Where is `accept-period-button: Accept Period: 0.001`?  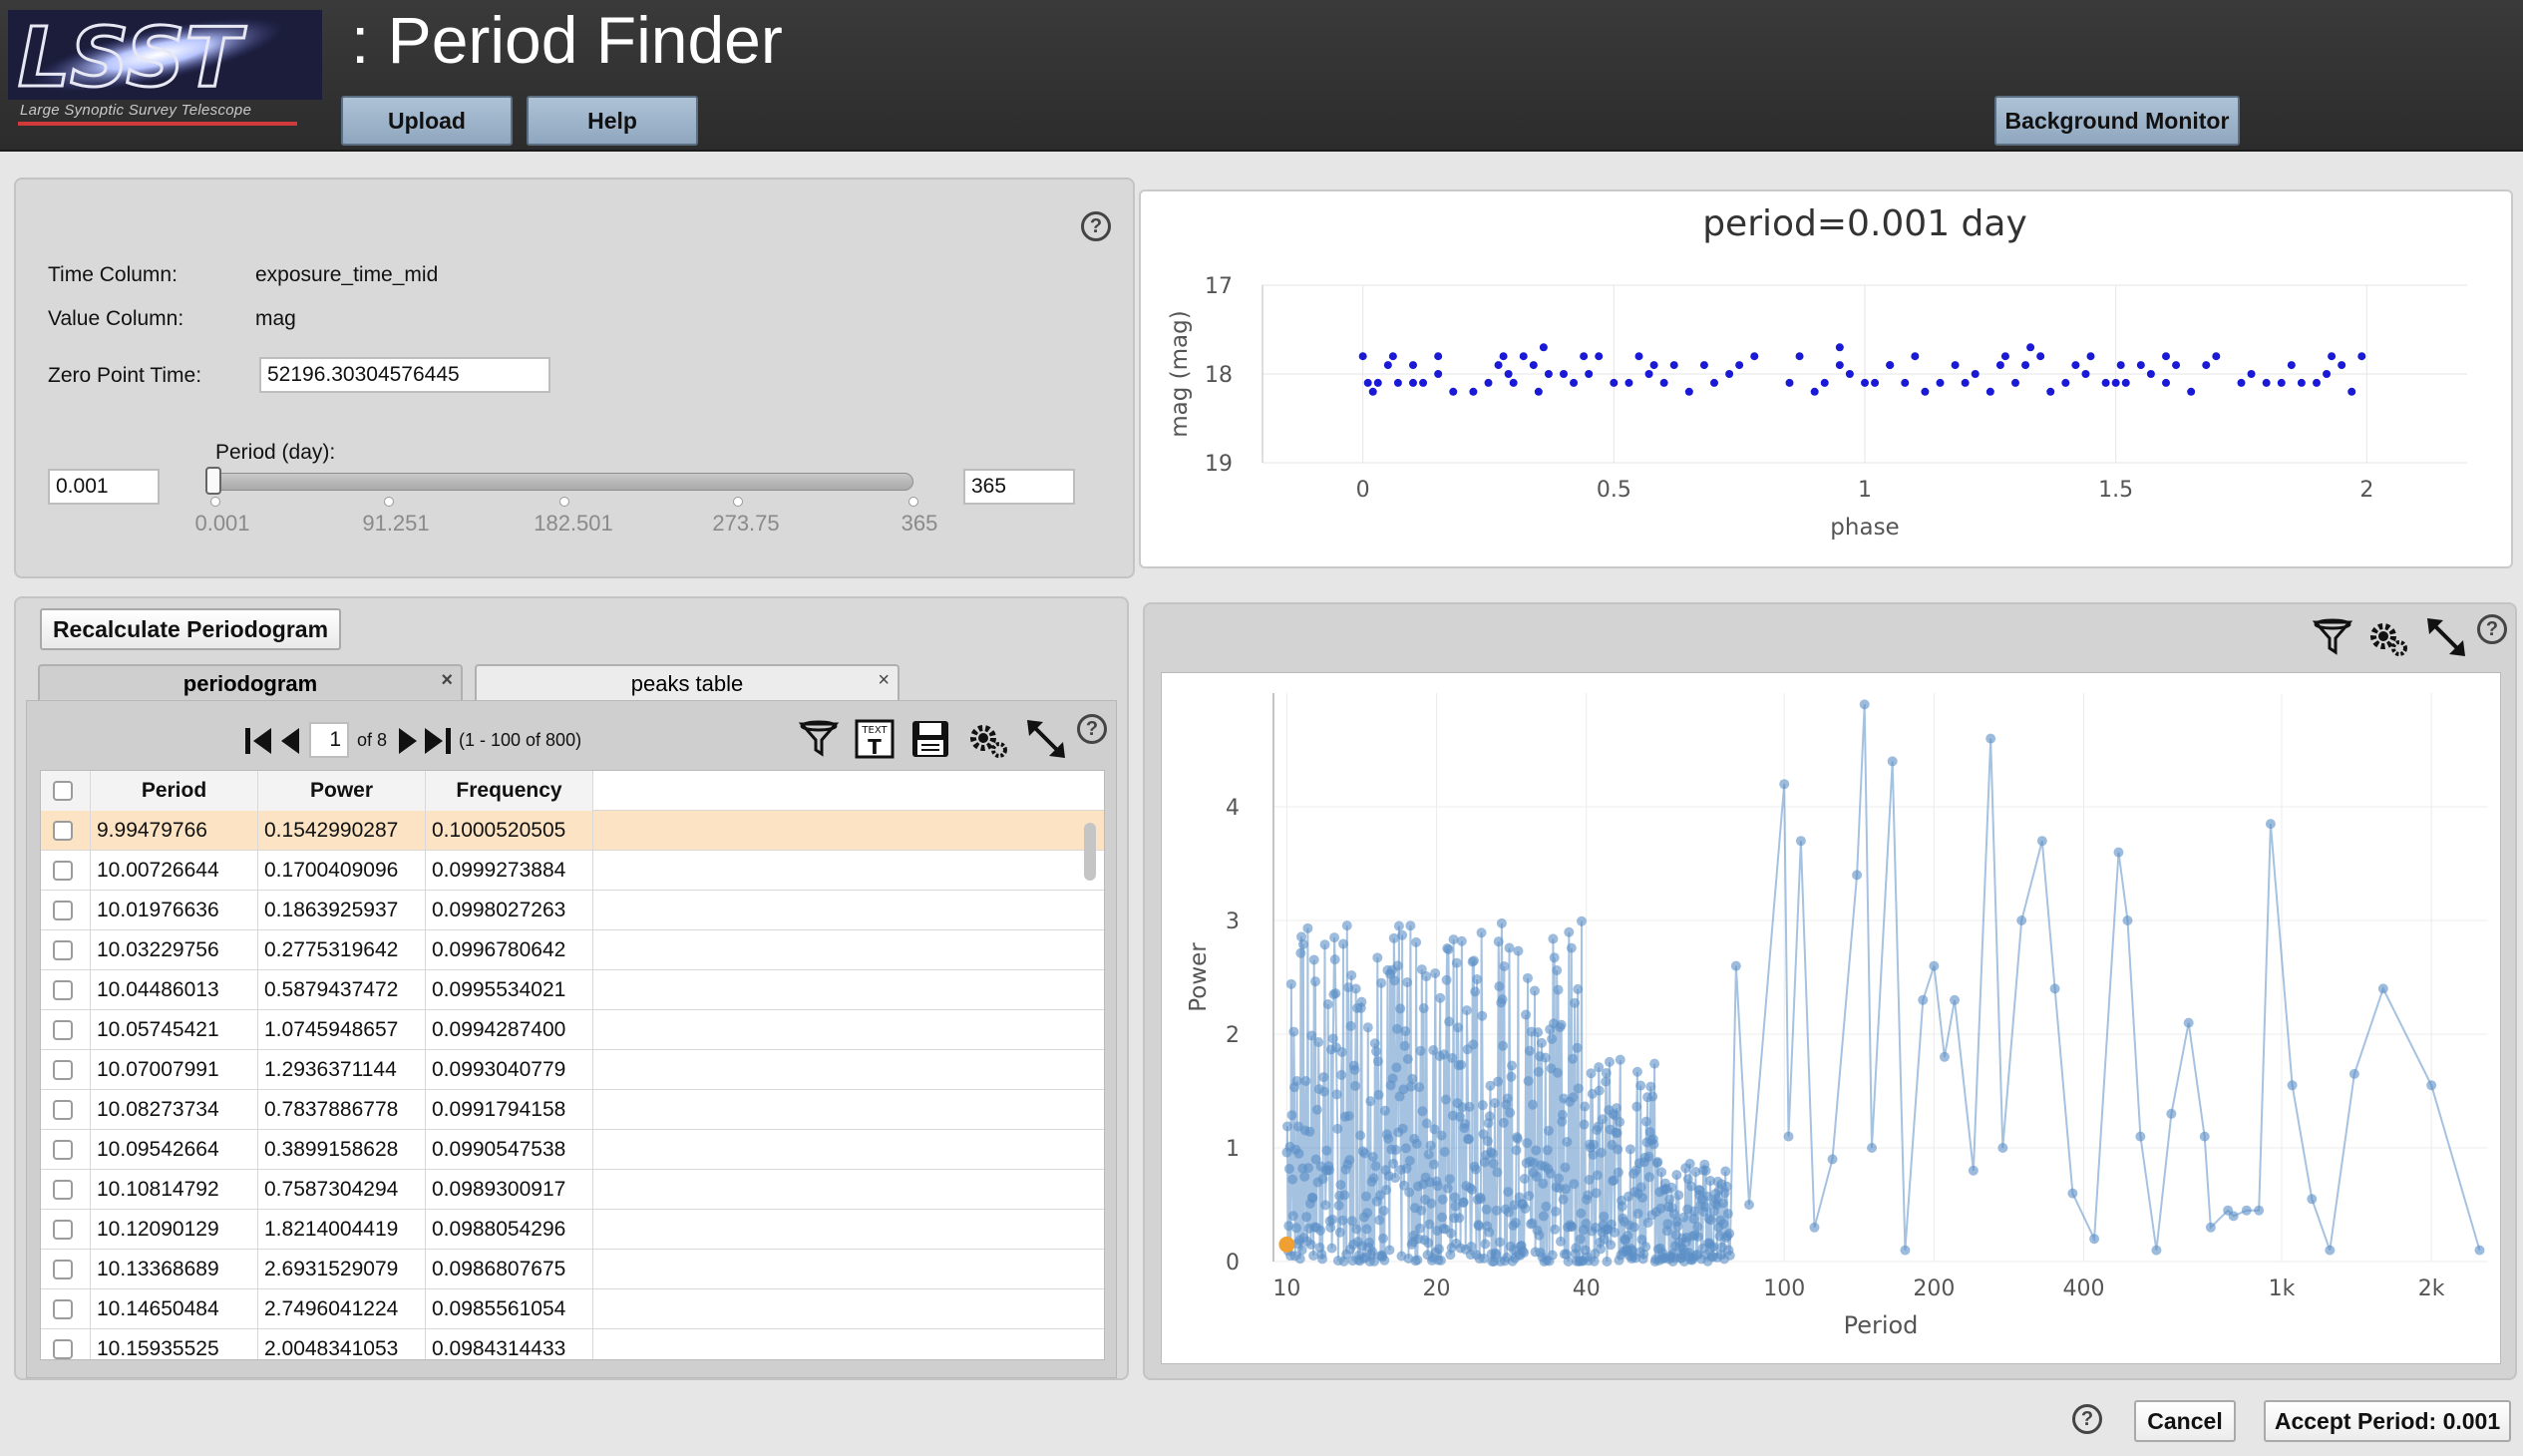 accept-period-button: Accept Period: 0.001 is located at coordinates (2387, 1421).